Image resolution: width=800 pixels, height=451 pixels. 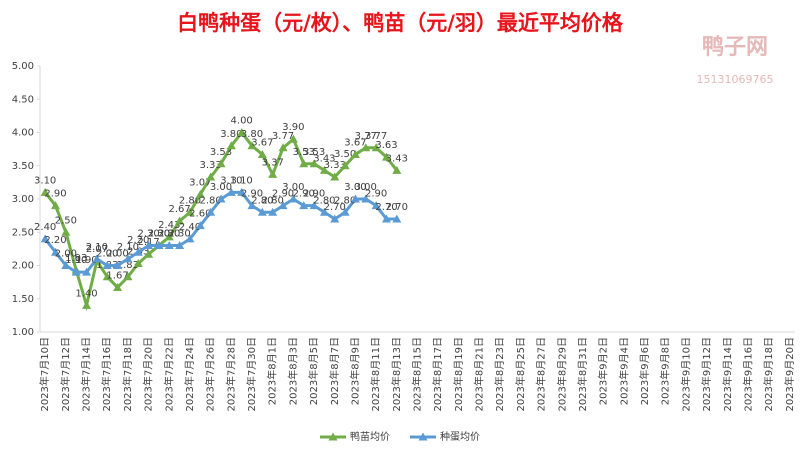 What do you see at coordinates (23, 332) in the screenshot?
I see `y-tick-label: 1.00` at bounding box center [23, 332].